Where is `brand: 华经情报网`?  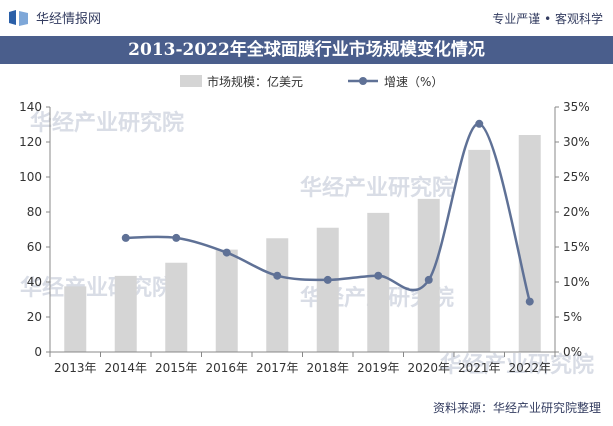 brand: 华经情报网 is located at coordinates (54, 17).